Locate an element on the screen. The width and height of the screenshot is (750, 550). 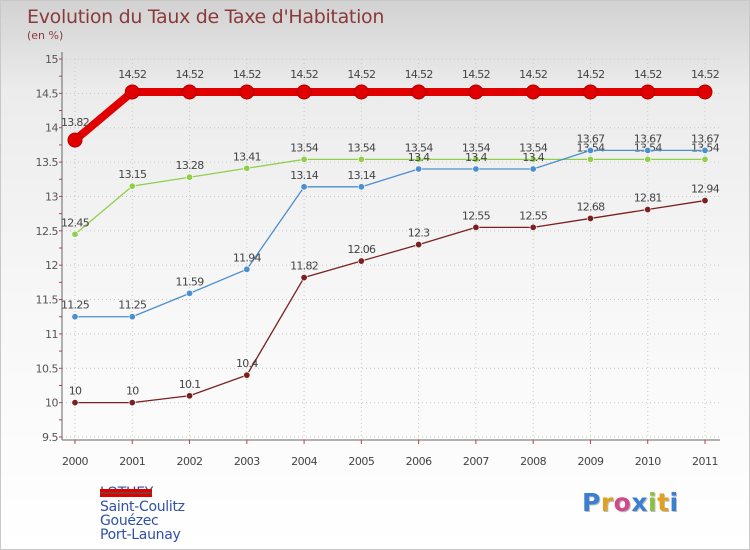
x-tick-label: 2000 is located at coordinates (75, 461).